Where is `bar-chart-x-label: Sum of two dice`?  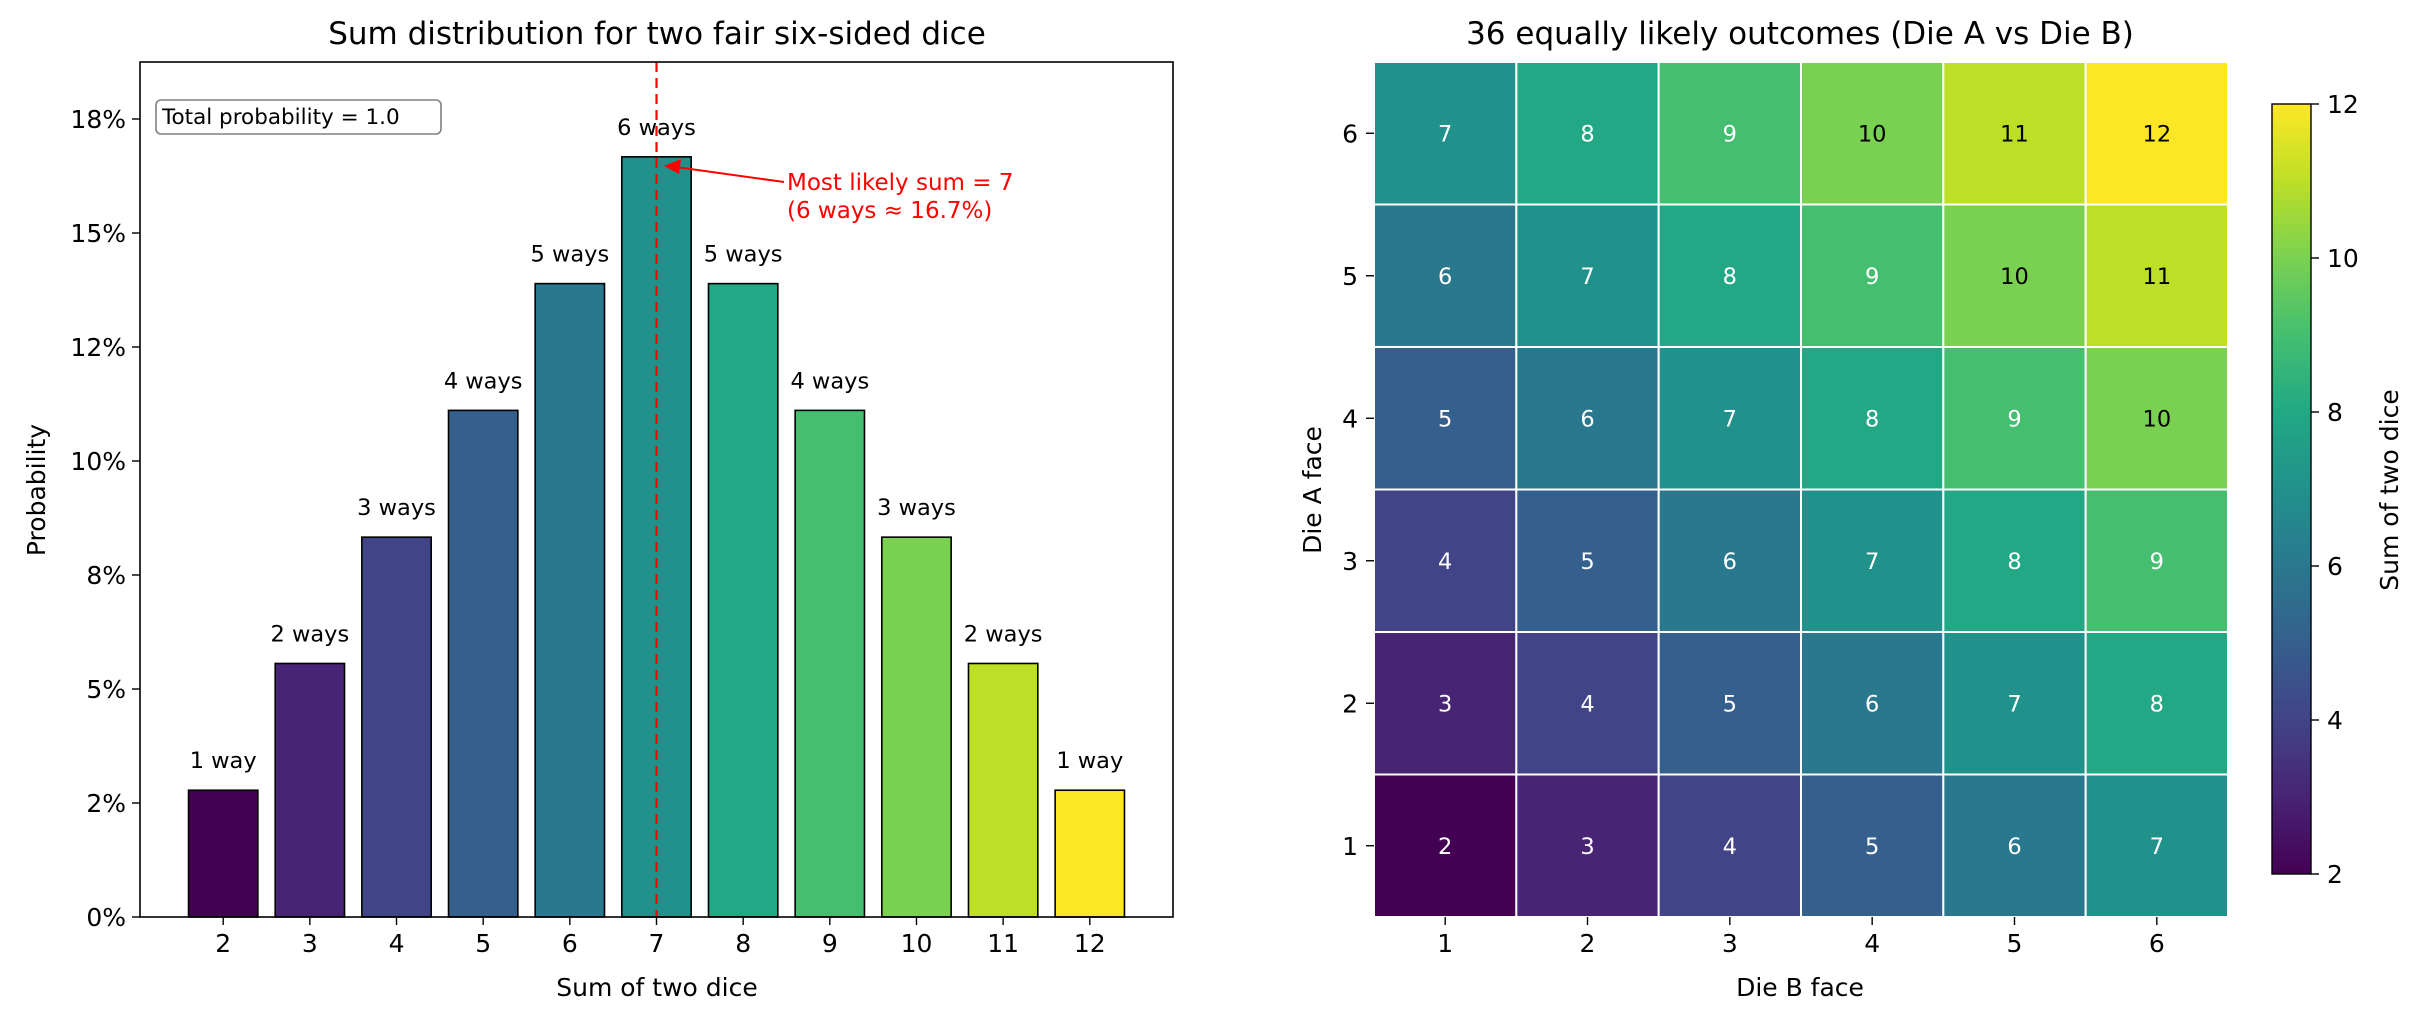 bar-chart-x-label: Sum of two dice is located at coordinates (657, 987).